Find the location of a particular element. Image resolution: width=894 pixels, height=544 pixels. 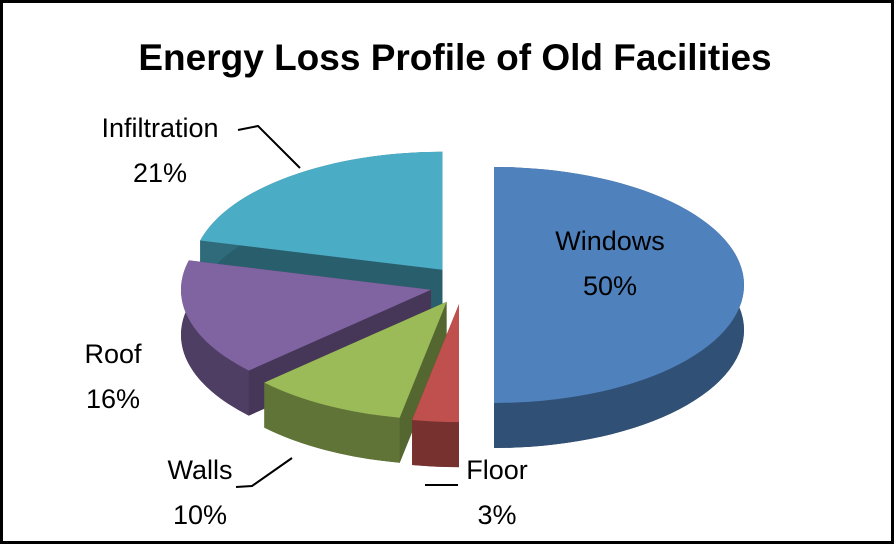

slice-value-label: 21% is located at coordinates (160, 173).